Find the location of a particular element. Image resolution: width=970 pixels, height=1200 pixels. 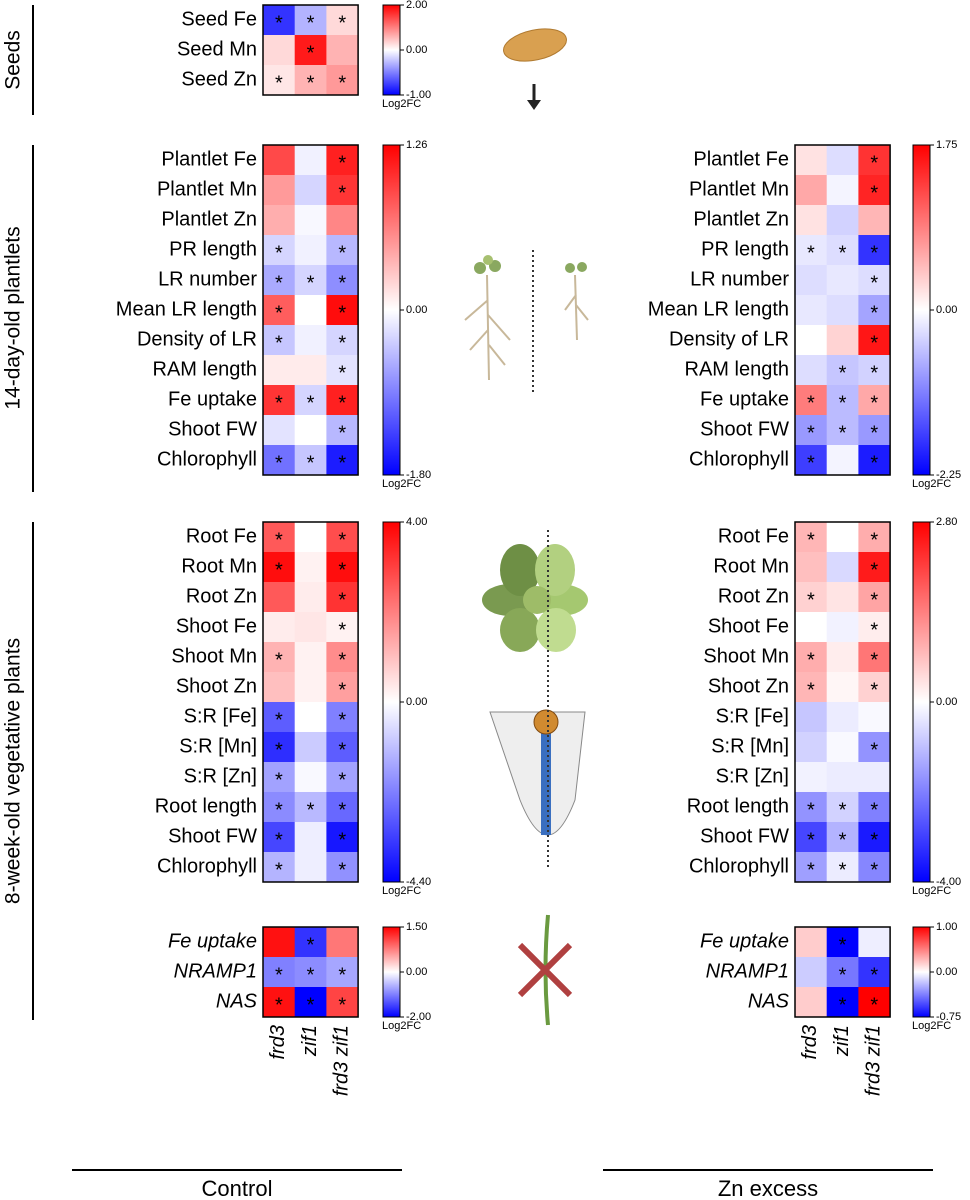

row-label: RAM length is located at coordinates (205, 369).